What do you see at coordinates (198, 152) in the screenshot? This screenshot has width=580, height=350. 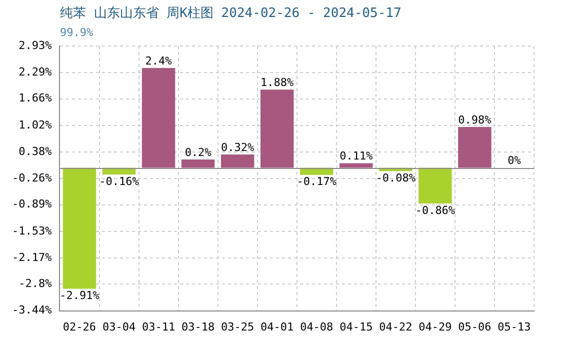 I see `data-label: 0.2%` at bounding box center [198, 152].